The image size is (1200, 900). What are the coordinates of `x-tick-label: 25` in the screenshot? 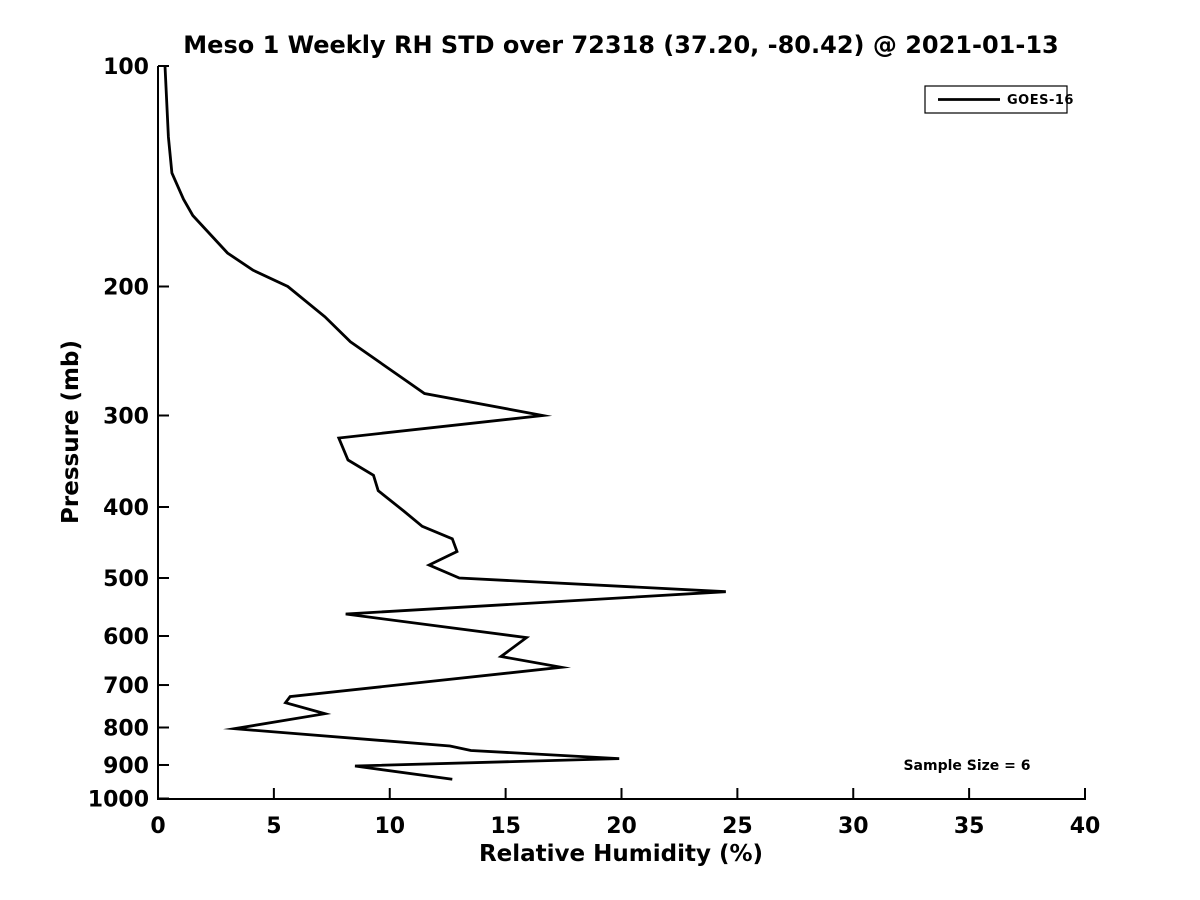 It's located at (737, 826).